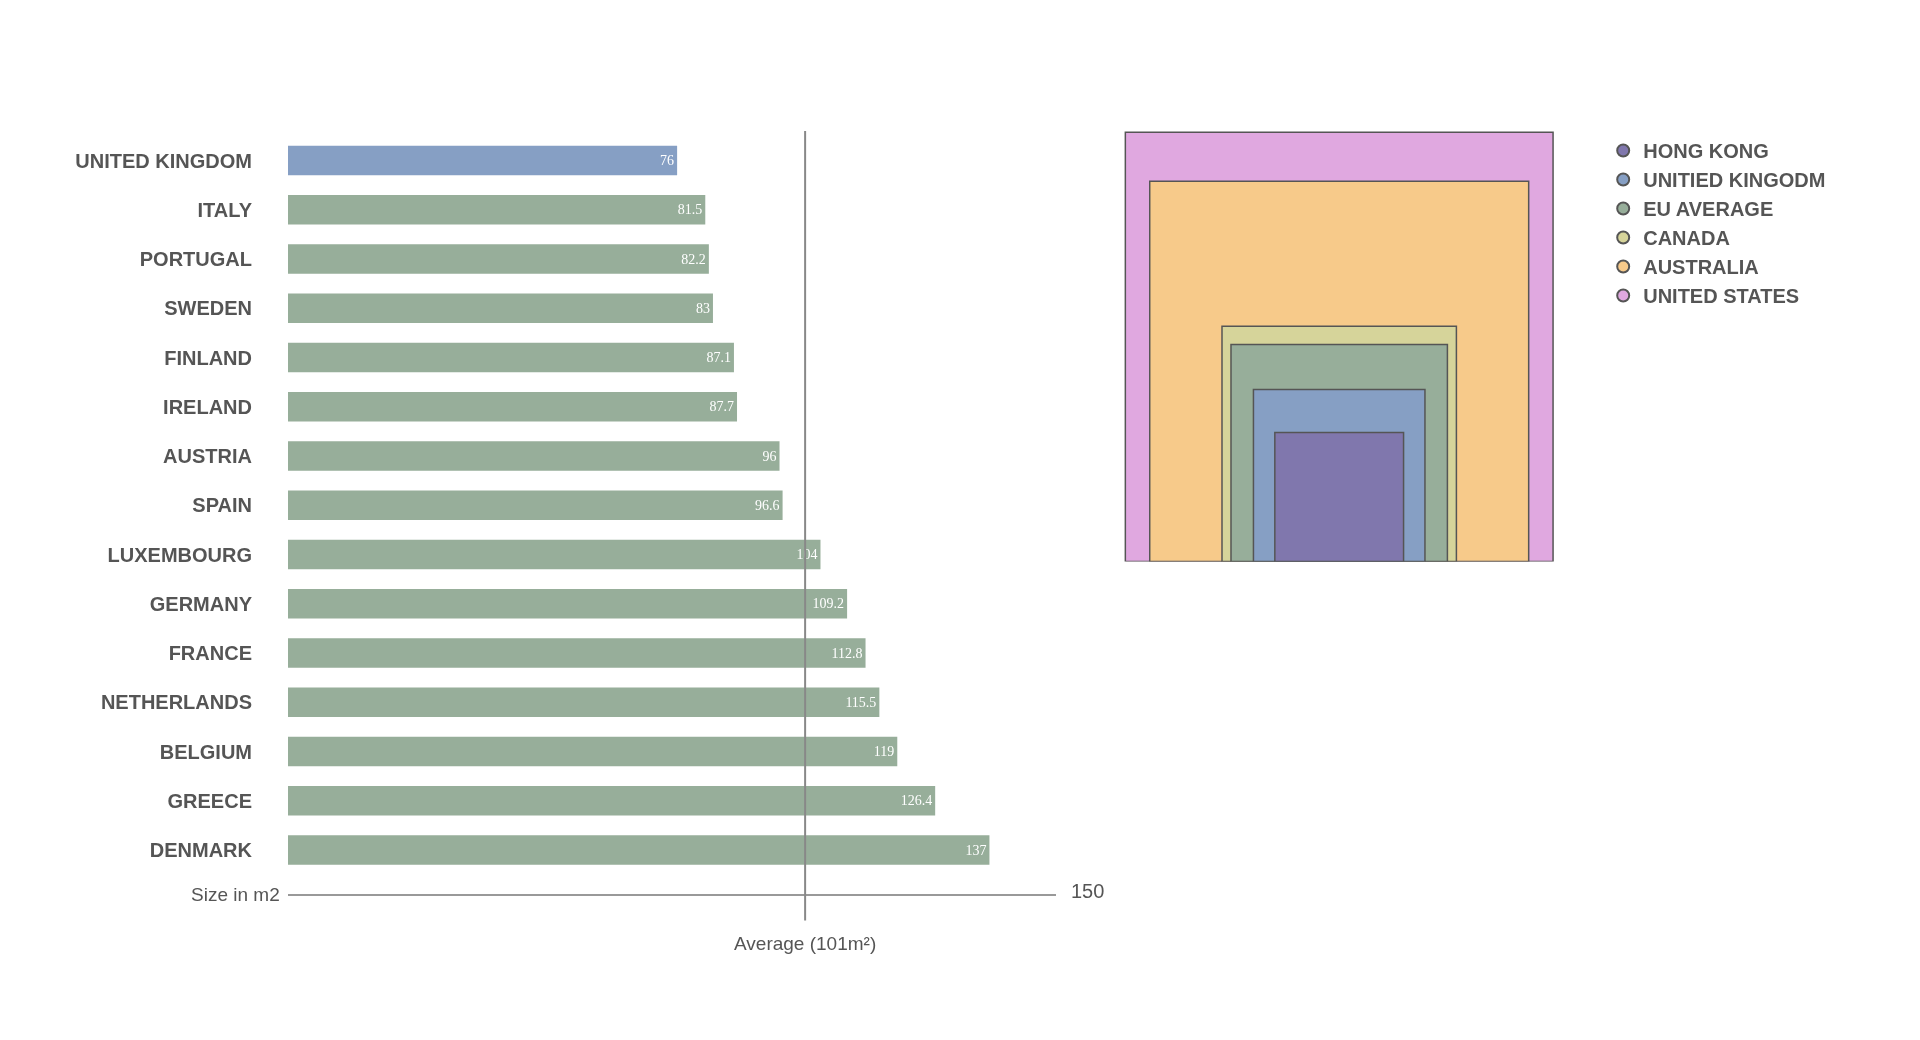  Describe the element at coordinates (210, 653) in the screenshot. I see `y-tick-label: FRANCE` at that location.